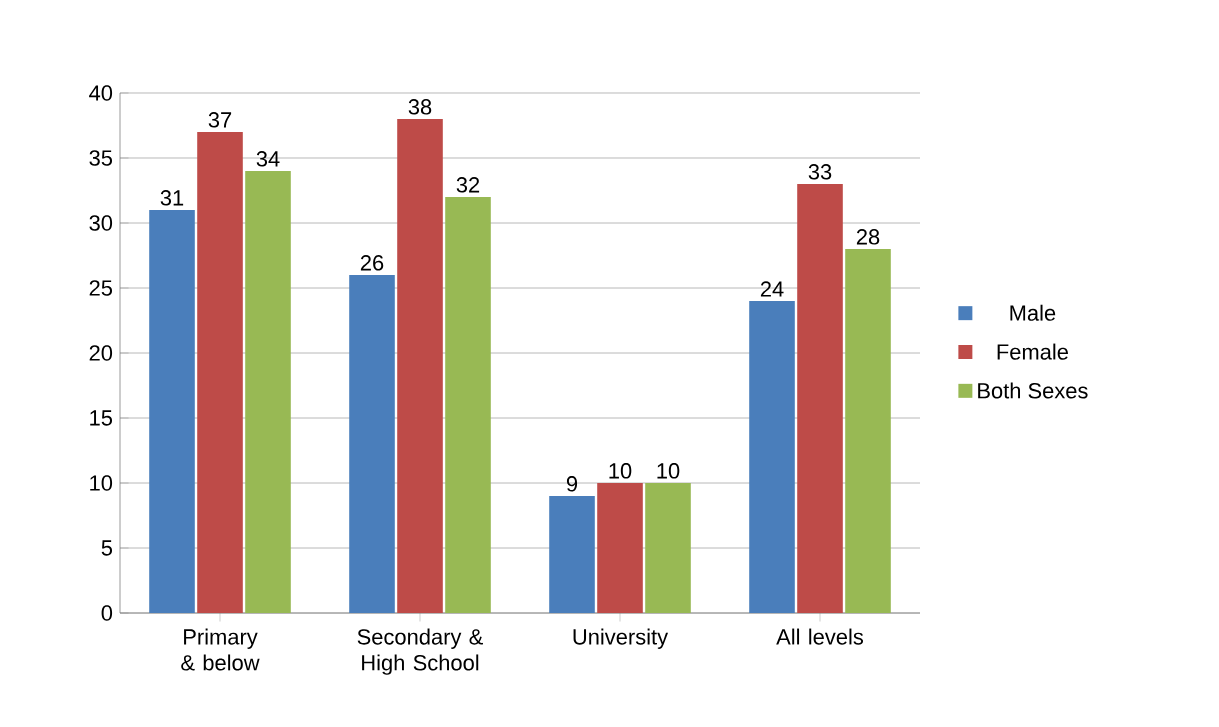 This screenshot has width=1219, height=727. I want to click on y-tick-label: 10, so click(101, 483).